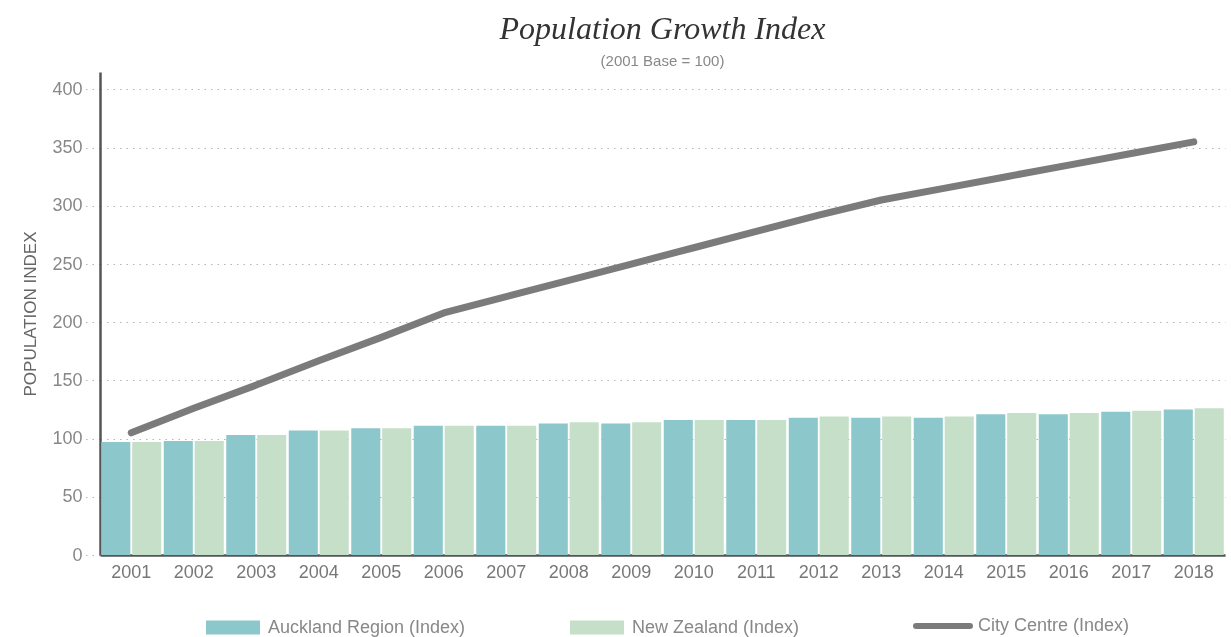 Image resolution: width=1231 pixels, height=637 pixels. Describe the element at coordinates (67, 379) in the screenshot. I see `y-tick-label: 150` at that location.